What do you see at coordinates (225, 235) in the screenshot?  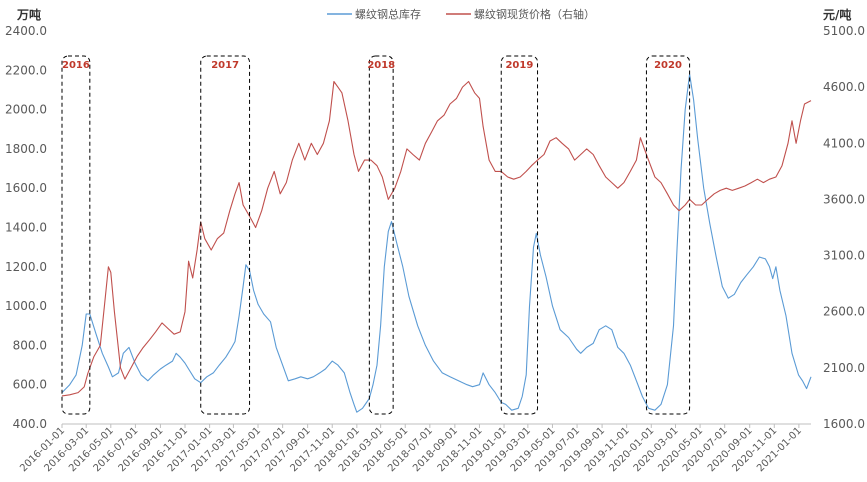 I see `period-box-2017` at bounding box center [225, 235].